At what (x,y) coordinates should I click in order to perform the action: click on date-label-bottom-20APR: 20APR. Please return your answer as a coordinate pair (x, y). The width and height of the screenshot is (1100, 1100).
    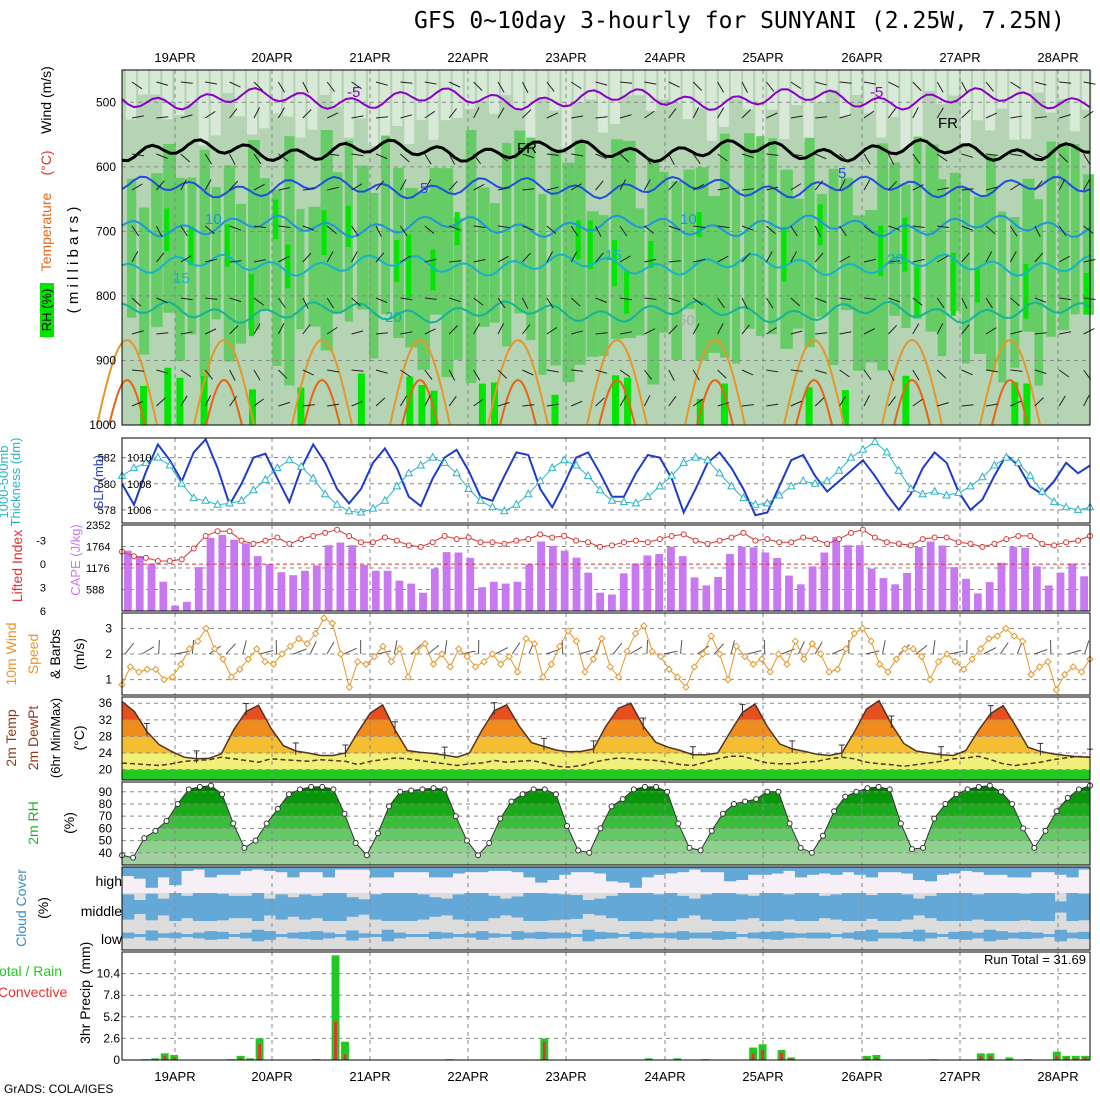
    Looking at the image, I should click on (271, 1076).